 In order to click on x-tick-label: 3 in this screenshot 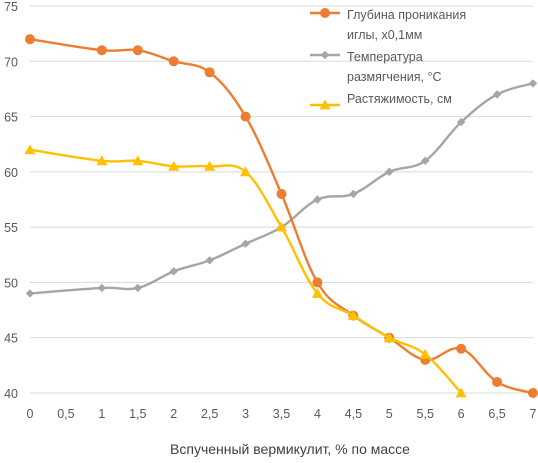, I will do `click(245, 414)`.